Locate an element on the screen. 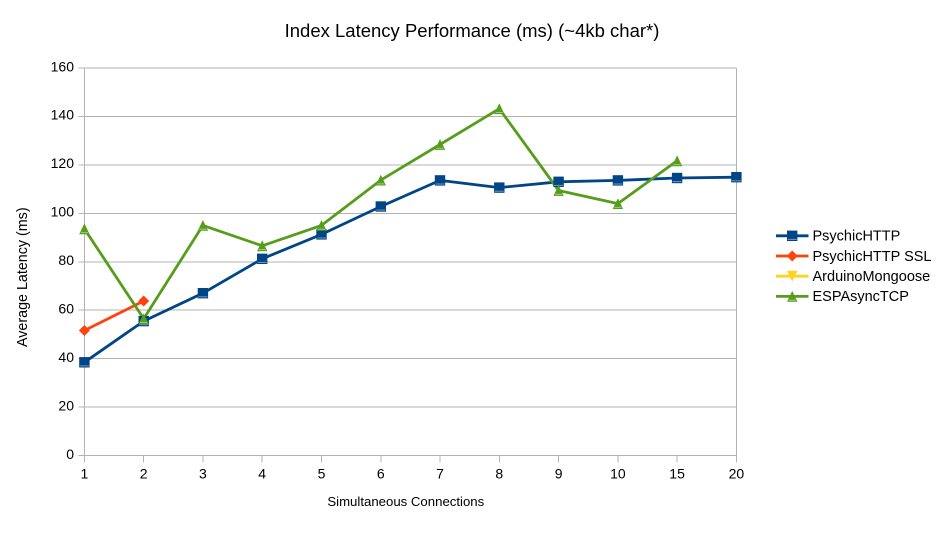  svg-text: 8 is located at coordinates (499, 473).